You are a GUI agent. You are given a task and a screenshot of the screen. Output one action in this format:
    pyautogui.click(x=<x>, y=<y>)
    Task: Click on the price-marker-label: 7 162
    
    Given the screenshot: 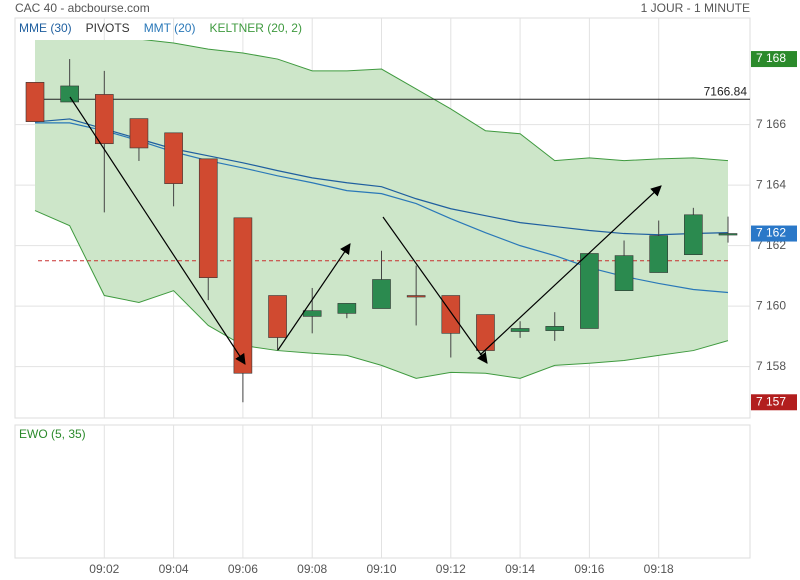 What is the action you would take?
    pyautogui.click(x=771, y=233)
    